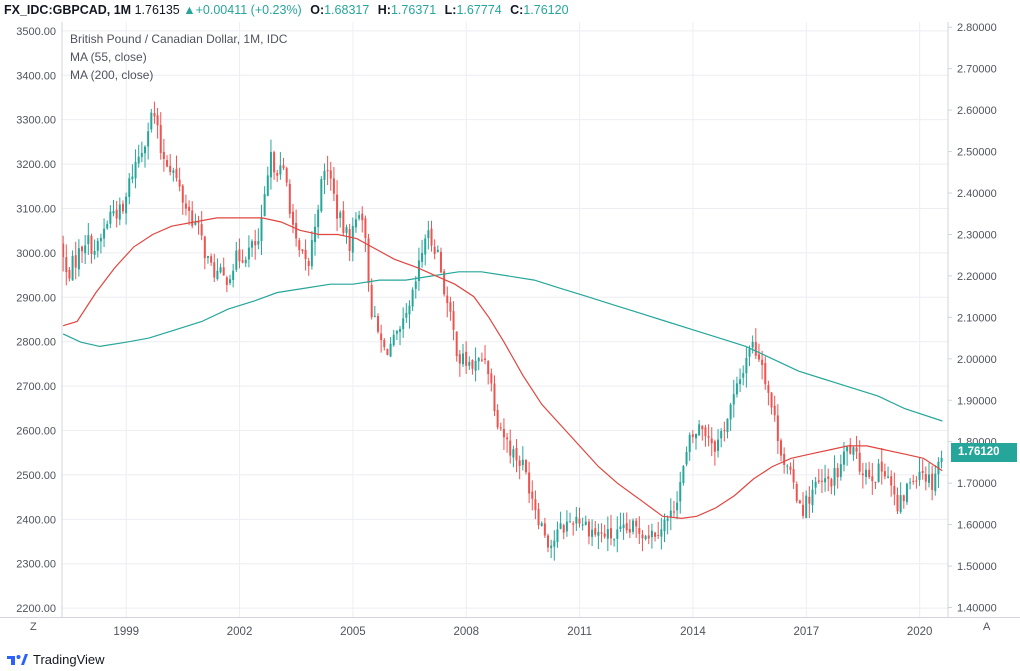 This screenshot has height=671, width=1020. I want to click on auto-scale-button: A, so click(987, 627).